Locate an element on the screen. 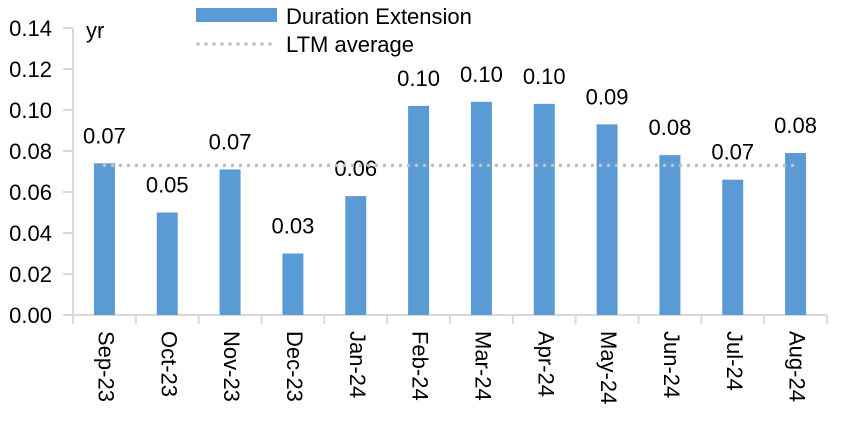 The height and width of the screenshot is (422, 852). legend: Duration Extension LTM average is located at coordinates (334, 30).